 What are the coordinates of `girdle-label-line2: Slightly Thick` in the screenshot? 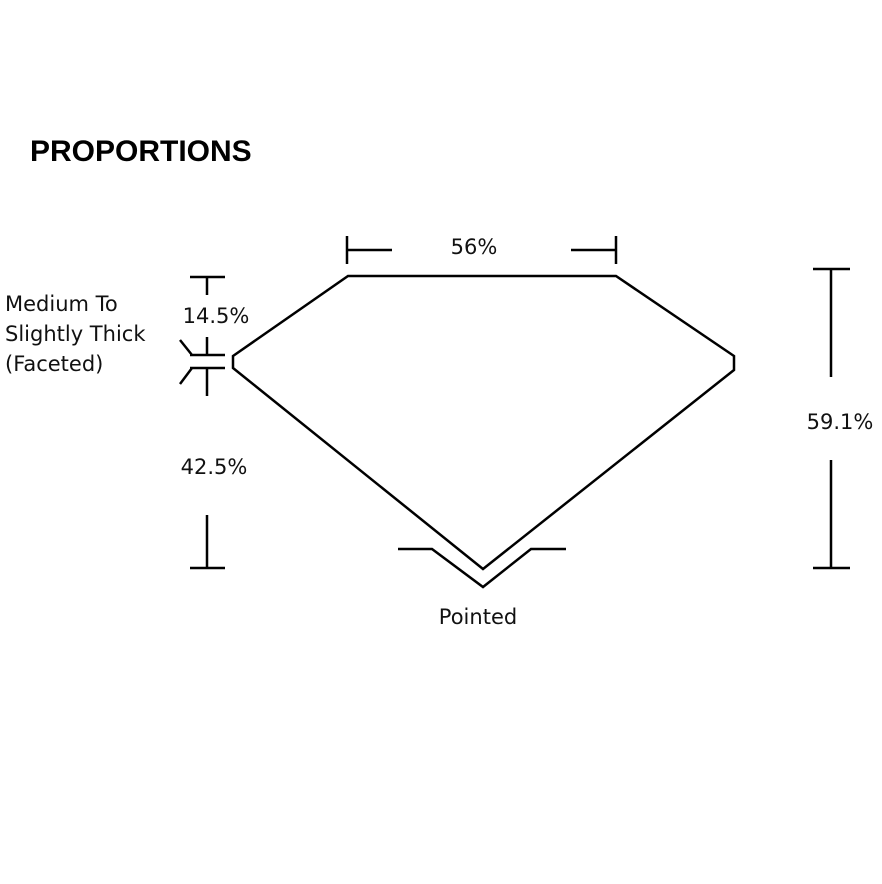 It's located at (75, 334).